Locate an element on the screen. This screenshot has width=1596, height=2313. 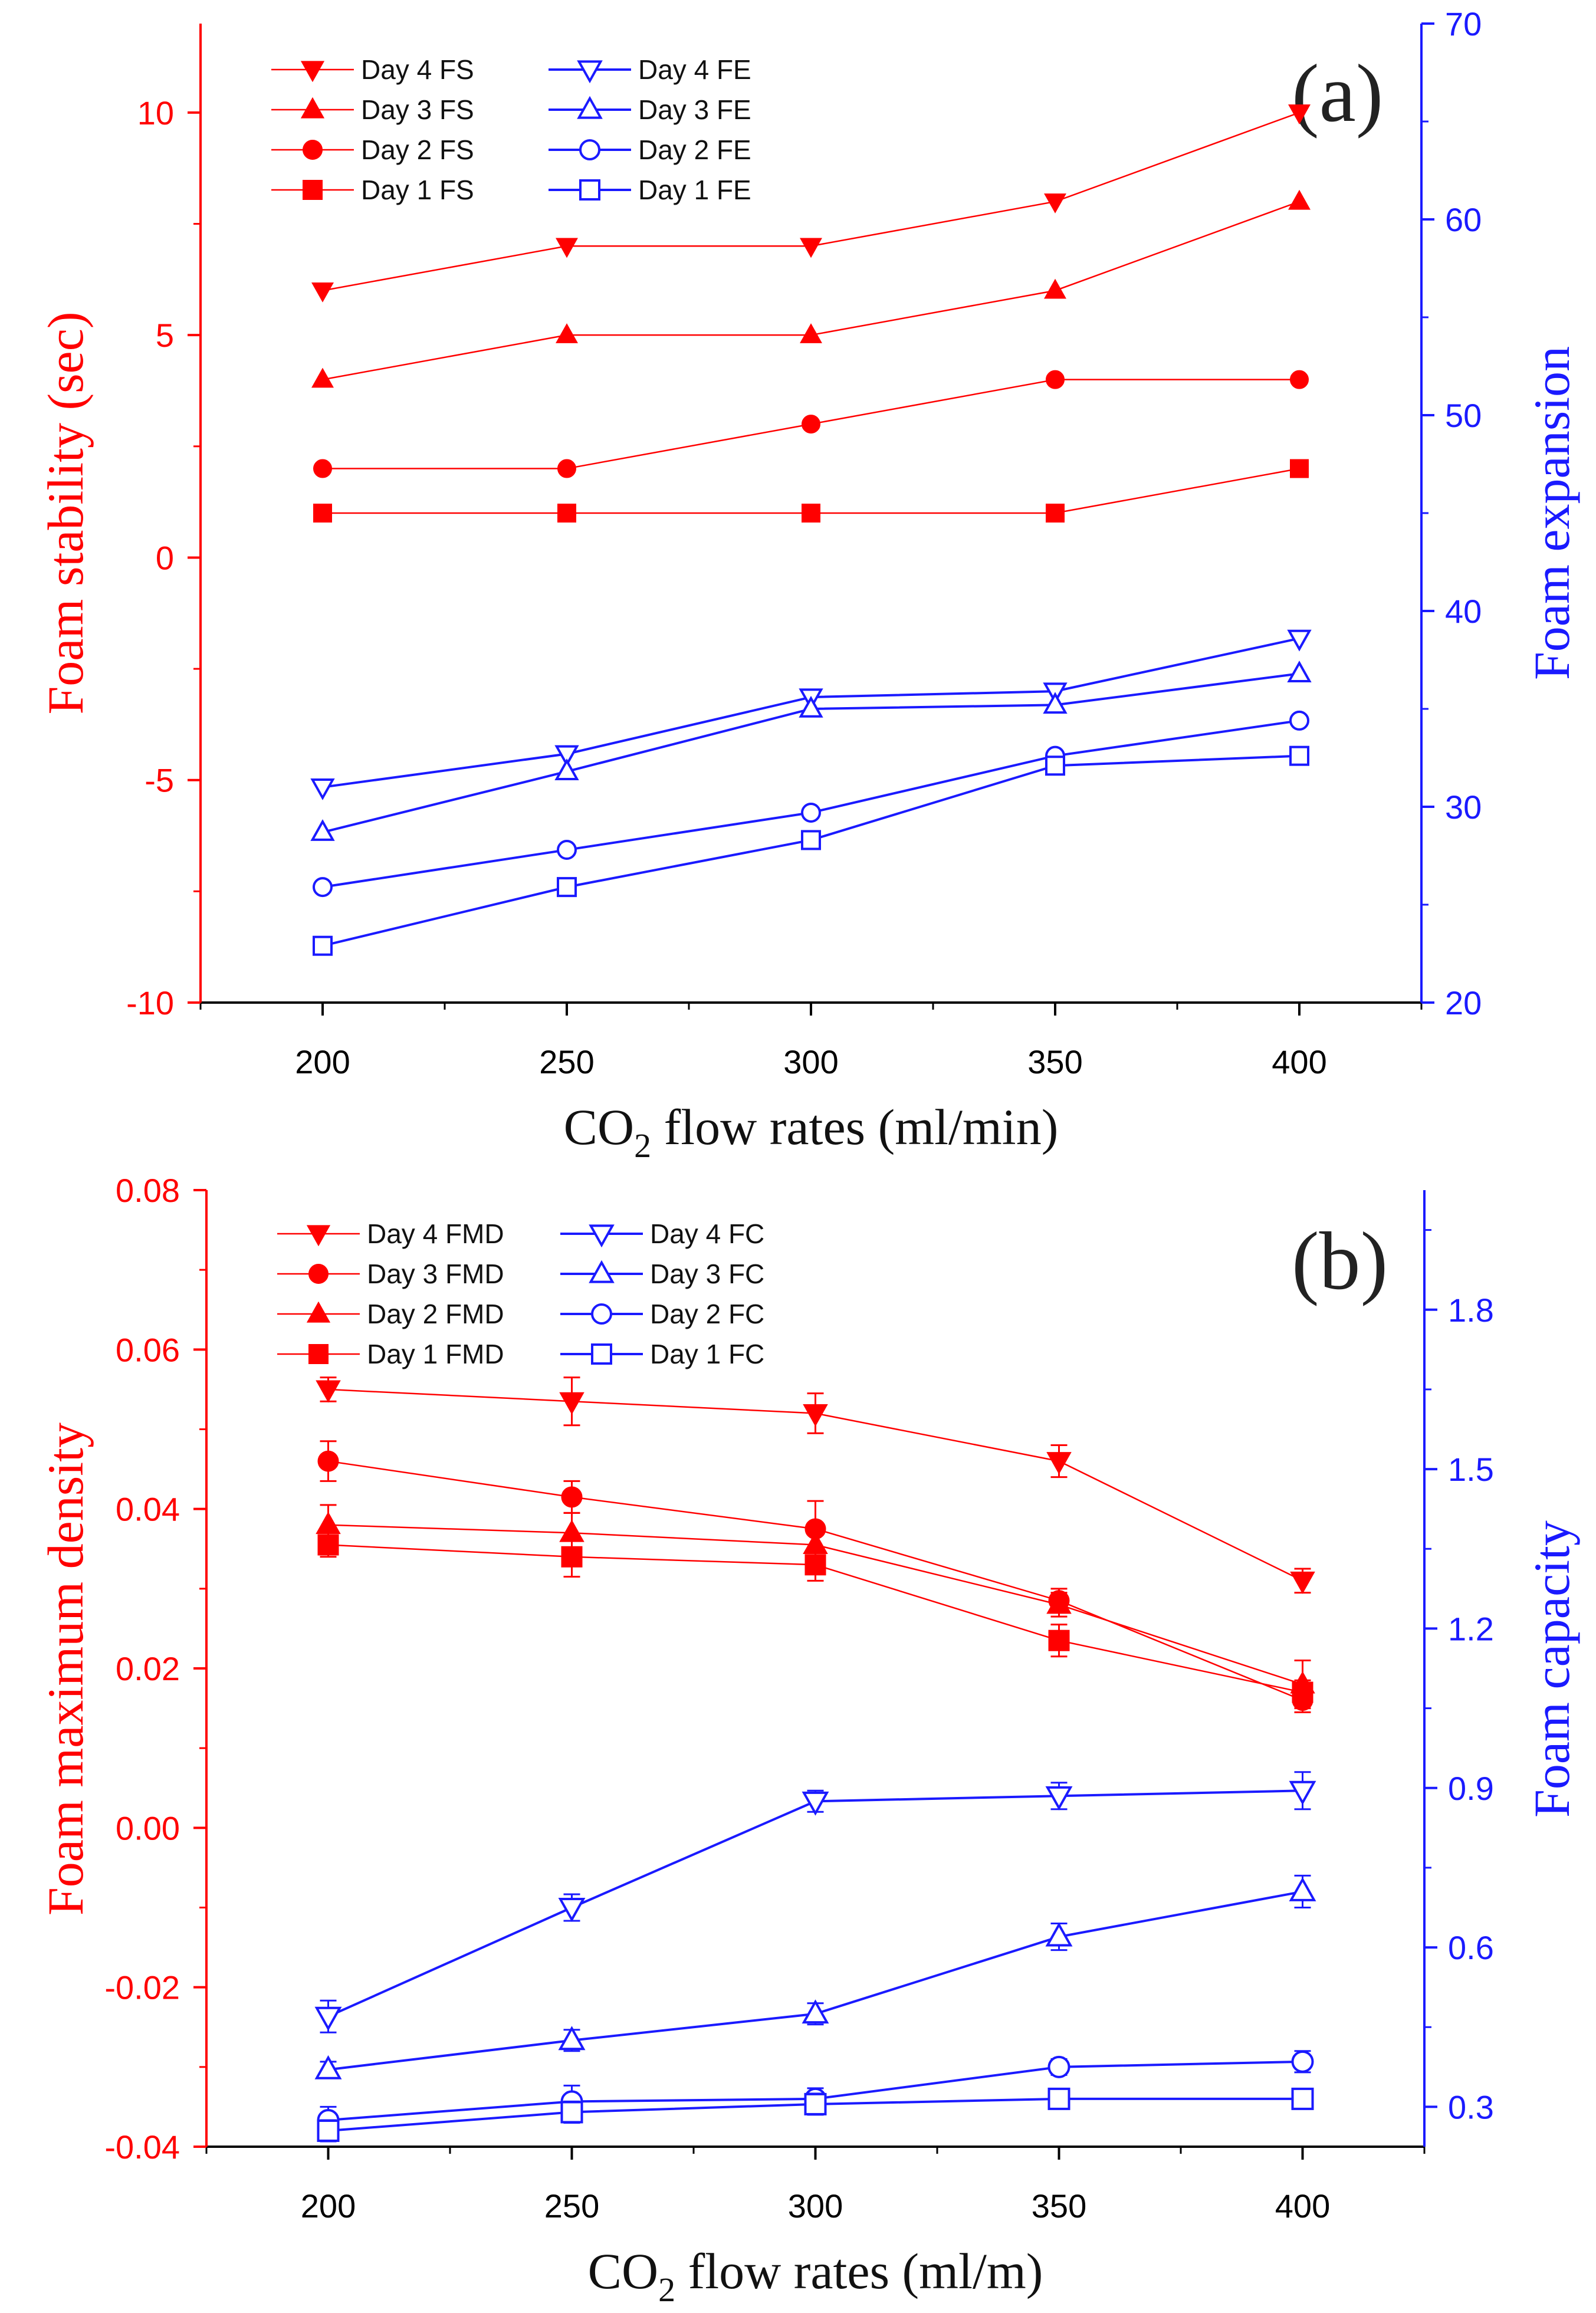
left-y-tick-label: 10 is located at coordinates (155, 113).